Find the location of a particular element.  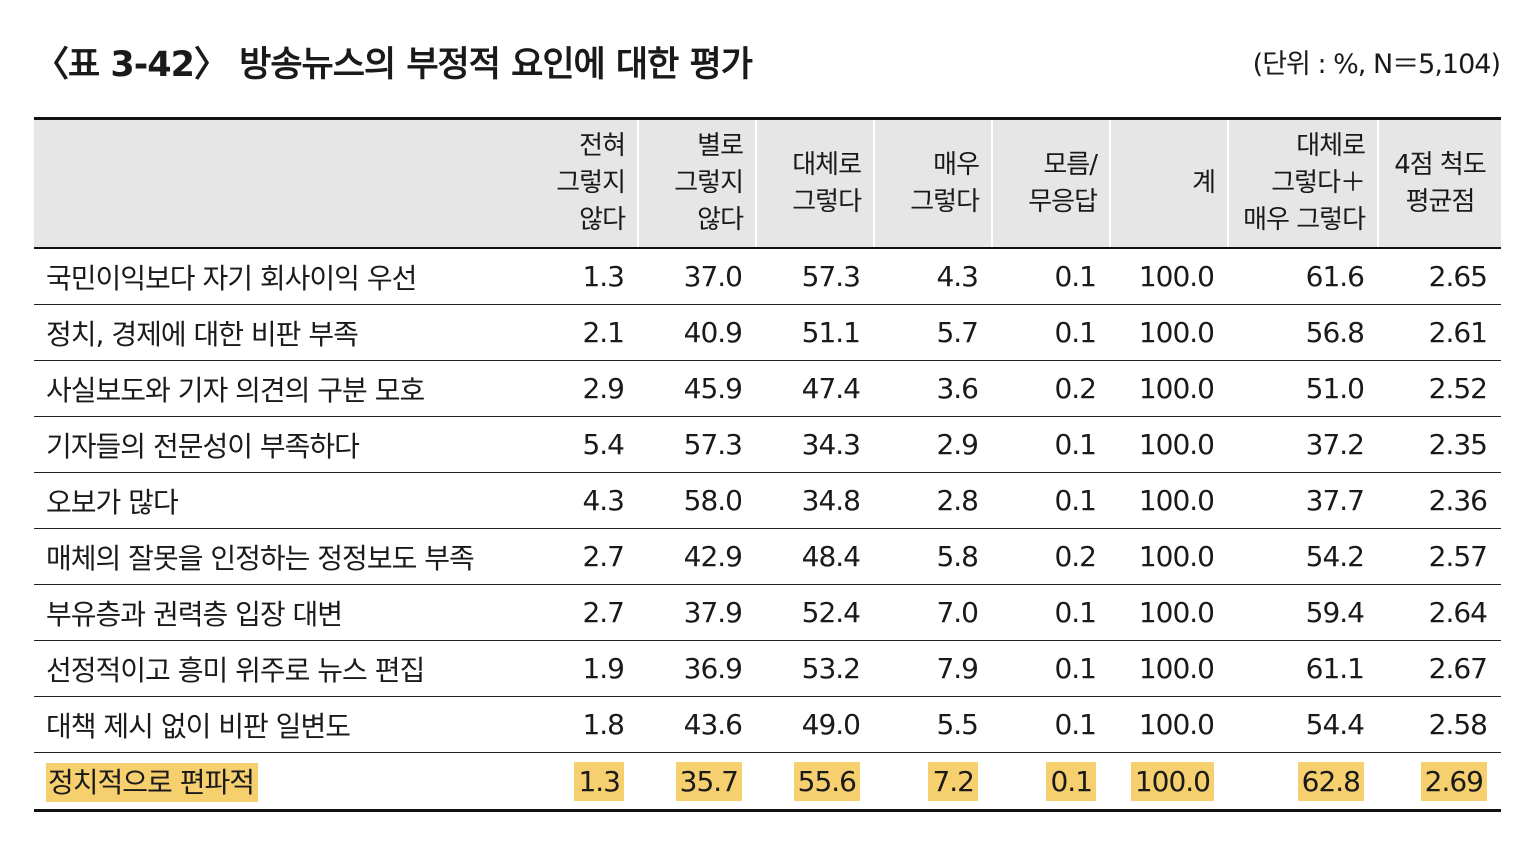

cell-value: 34.3 is located at coordinates (815, 444).